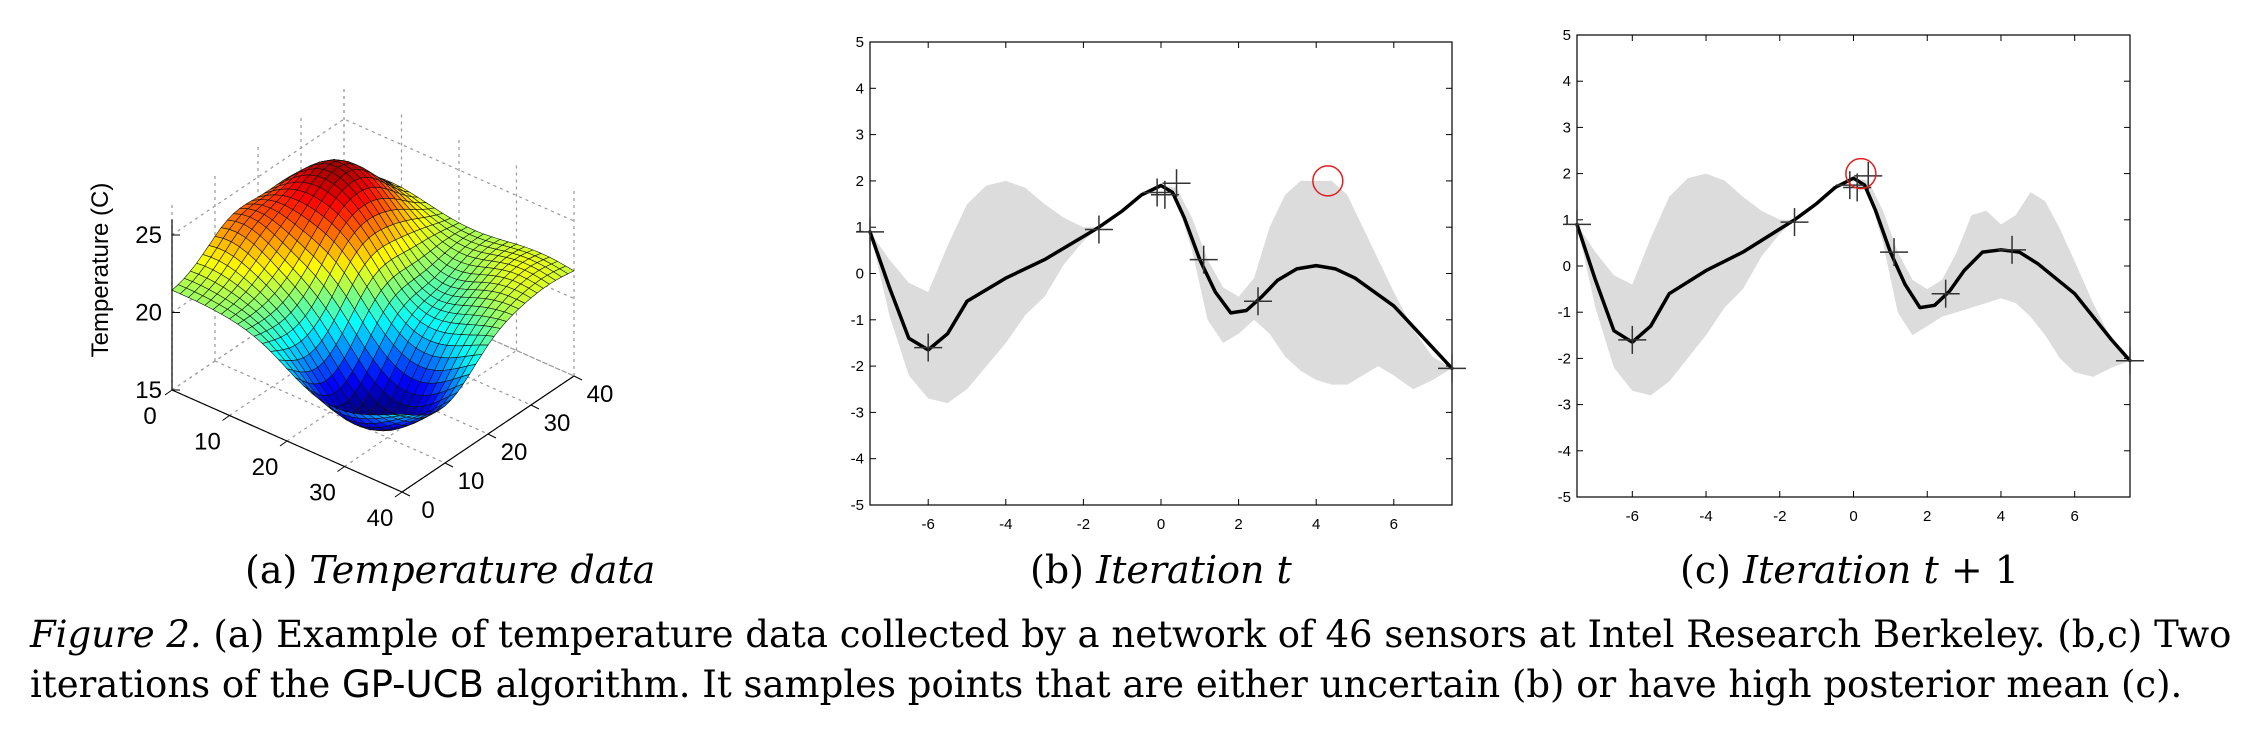 The image size is (2268, 732). I want to click on y-tick-label: 30, so click(557, 423).